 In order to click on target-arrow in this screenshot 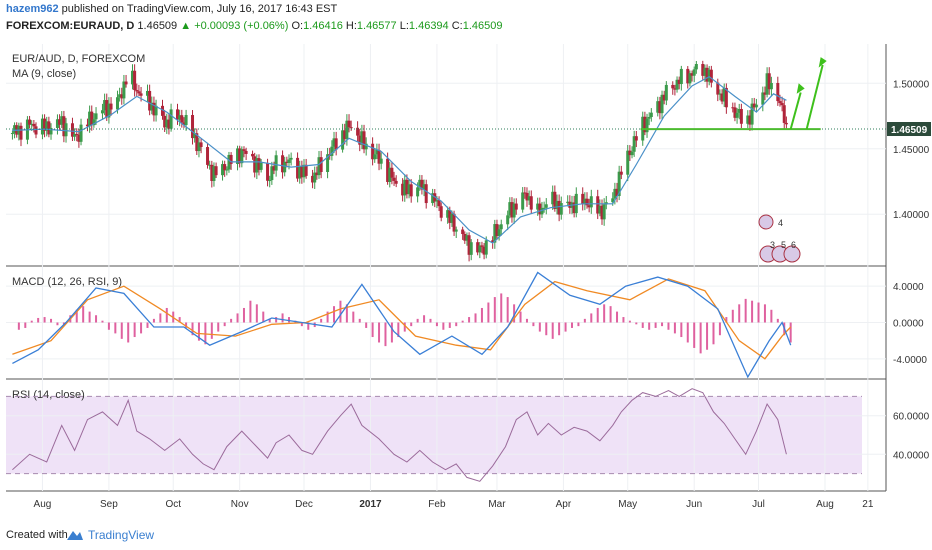, I will do `click(814, 97)`.